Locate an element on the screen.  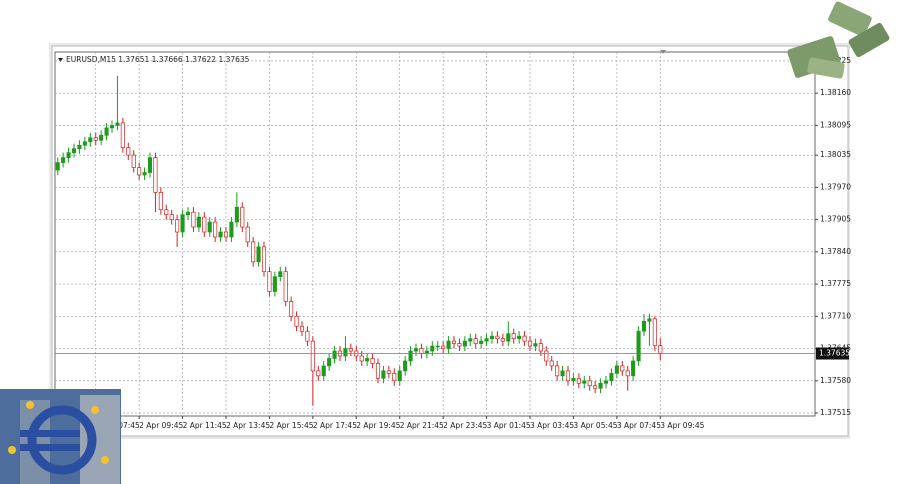
x-tick-label: 2 Apr 15:45 is located at coordinates (291, 425).